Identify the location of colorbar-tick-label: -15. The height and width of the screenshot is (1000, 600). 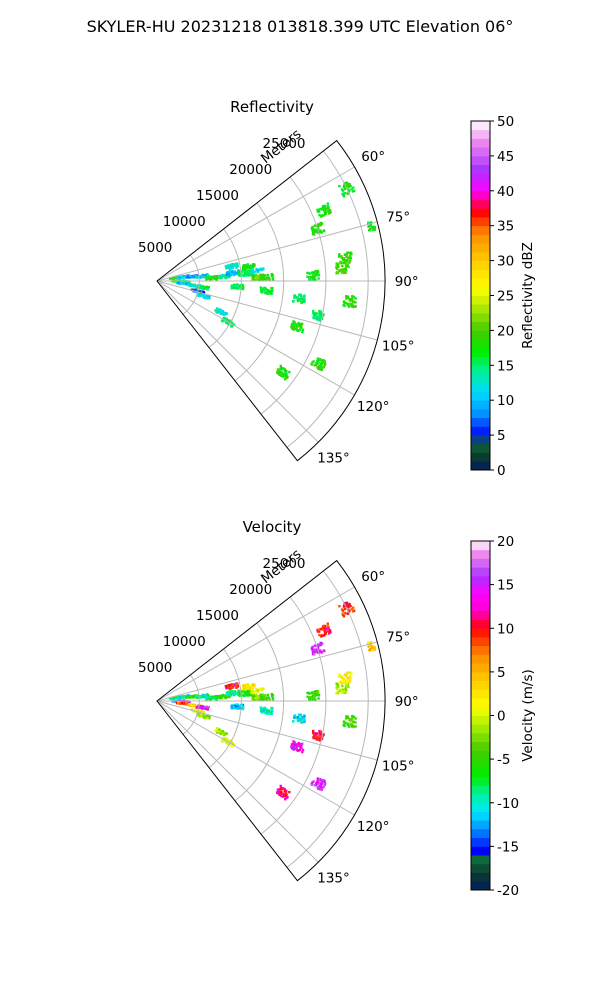
(508, 847).